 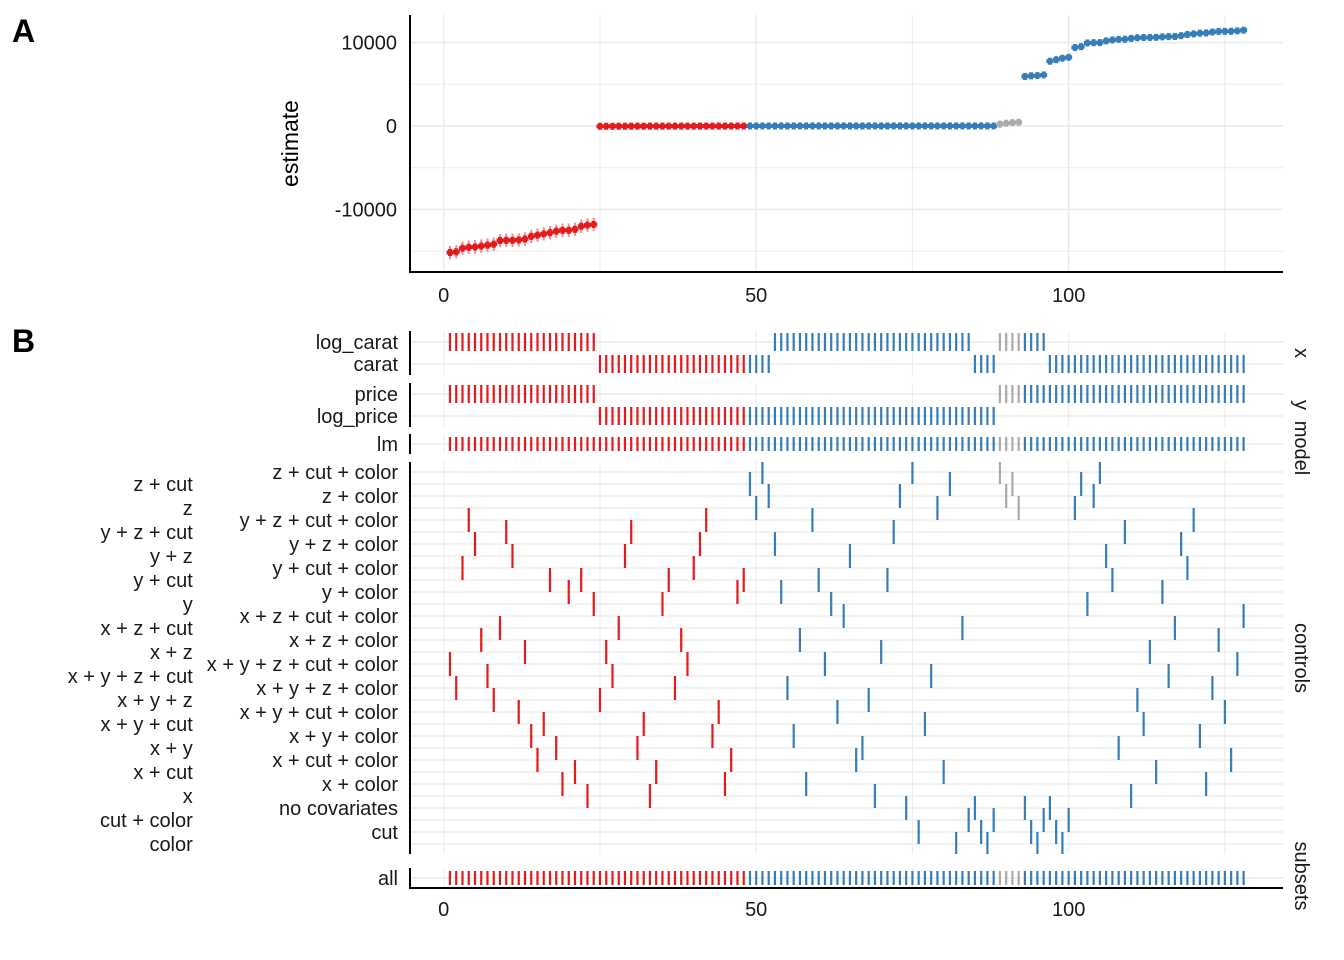 I want to click on x-level-label: carat, so click(x=376, y=365).